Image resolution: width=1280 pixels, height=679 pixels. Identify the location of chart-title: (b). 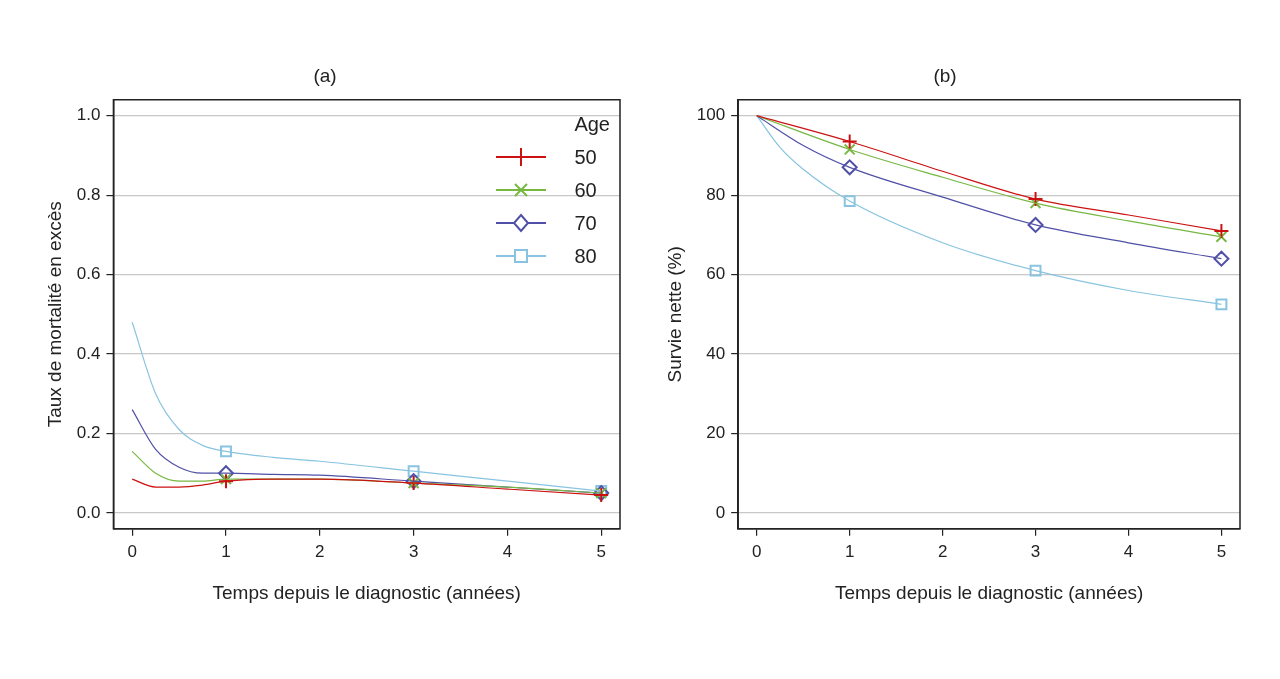
(945, 75).